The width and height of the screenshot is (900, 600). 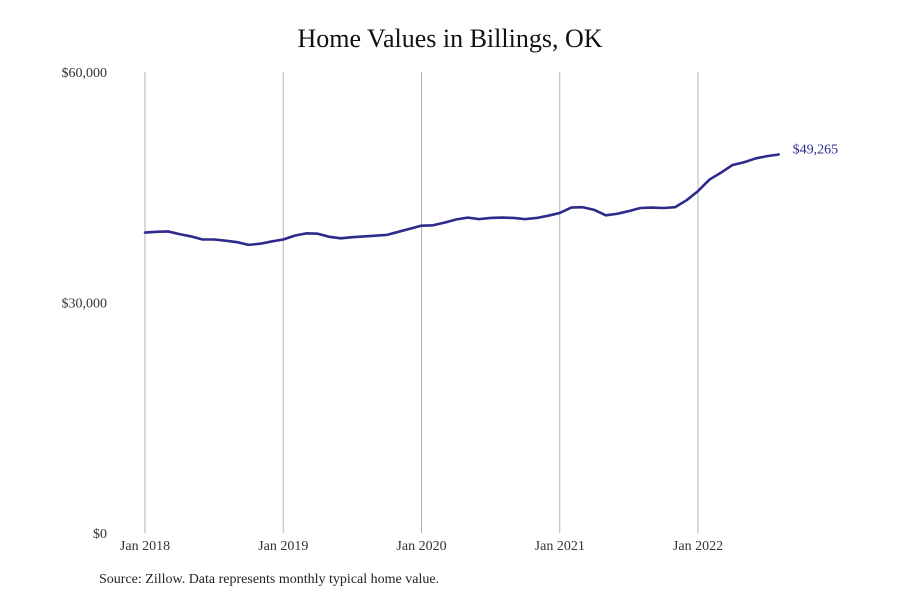 I want to click on x-tick-label: Jan 2018, so click(x=145, y=546).